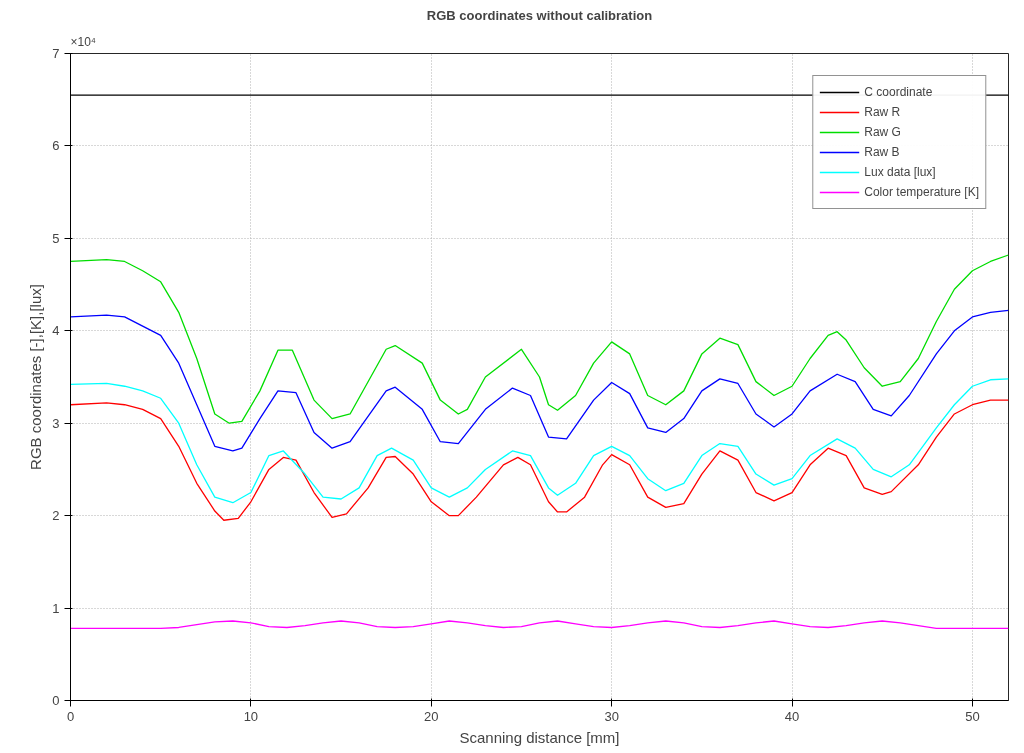  Describe the element at coordinates (882, 112) in the screenshot. I see `legend-label: Raw R` at that location.